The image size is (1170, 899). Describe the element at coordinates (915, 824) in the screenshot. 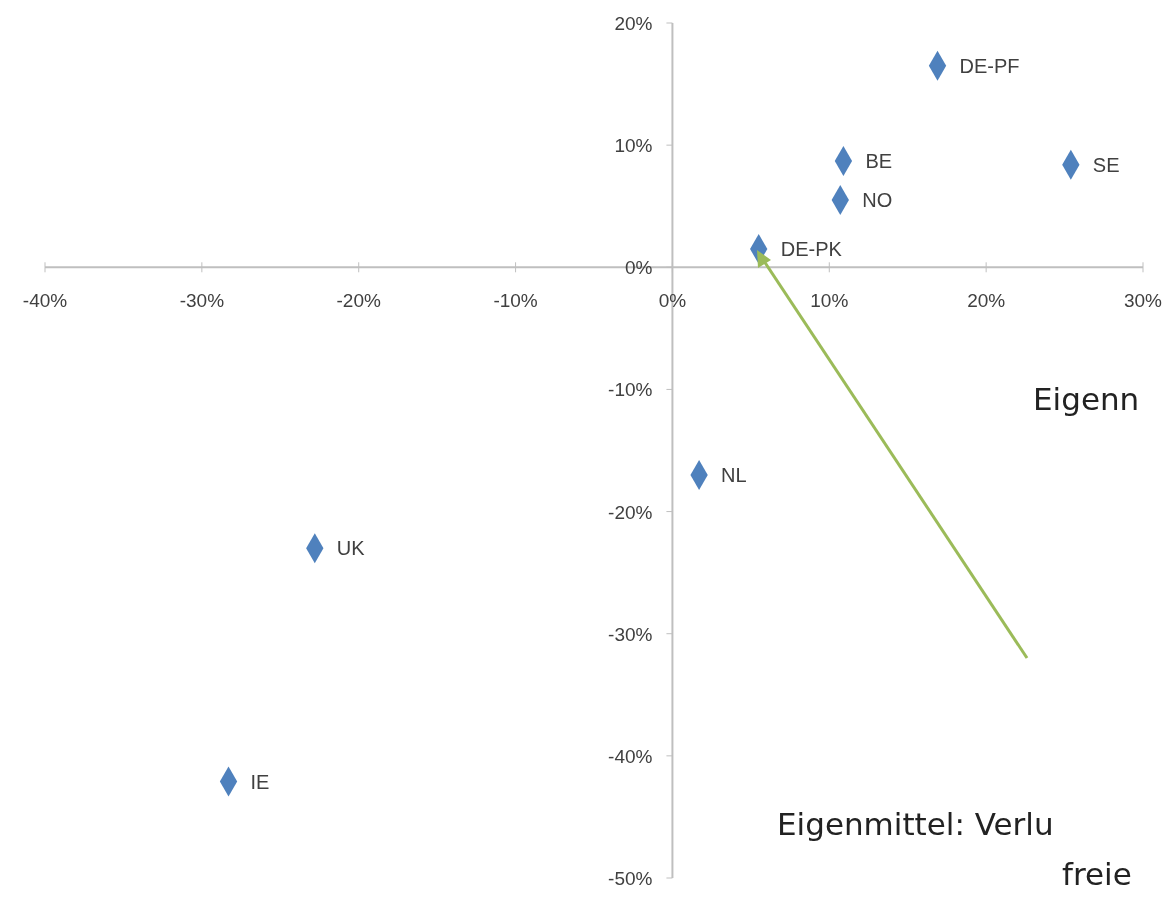

I see `annotation: Eigenmittel: Verlu` at that location.